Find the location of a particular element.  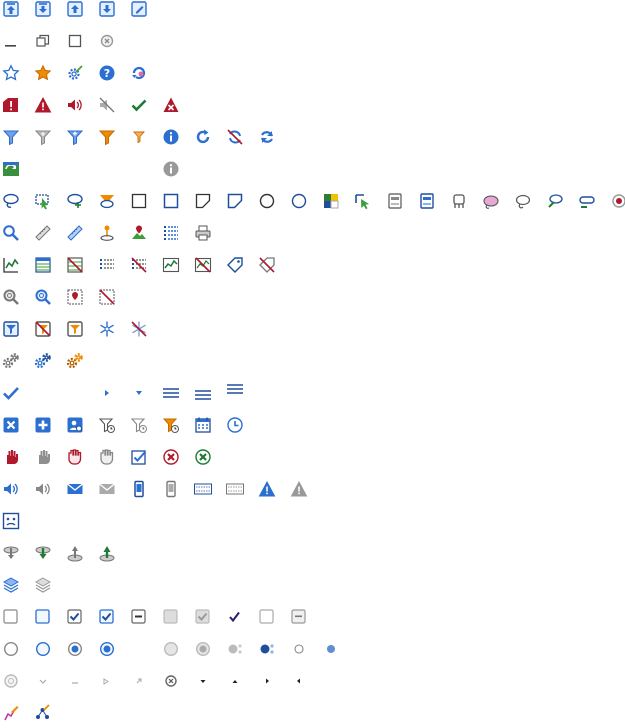

dot-blue-icon is located at coordinates (331, 649).